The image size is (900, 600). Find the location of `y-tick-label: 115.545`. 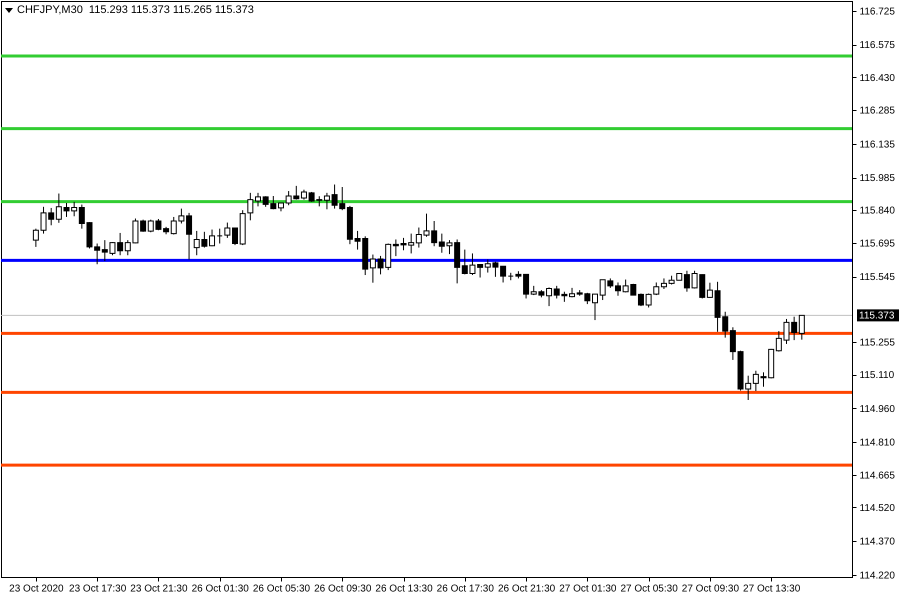

y-tick-label: 115.545 is located at coordinates (878, 278).